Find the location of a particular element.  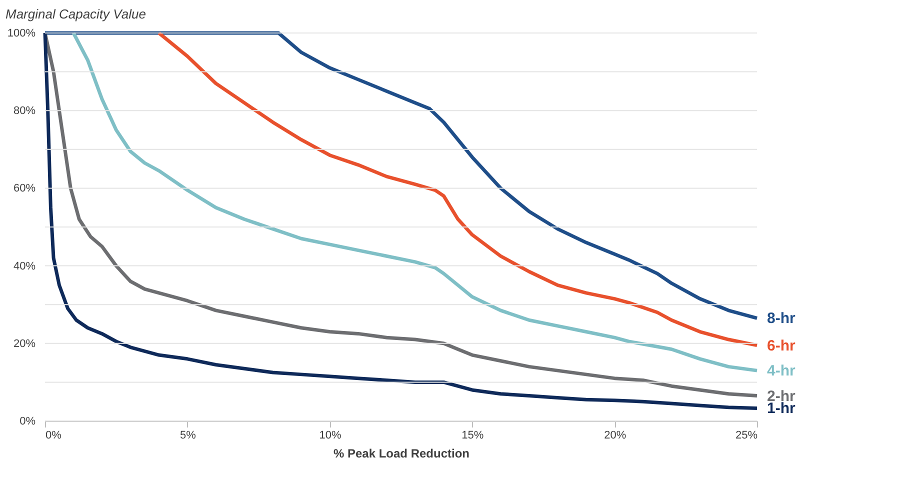

y-axis-title: Marginal Capacity Value is located at coordinates (76, 14).